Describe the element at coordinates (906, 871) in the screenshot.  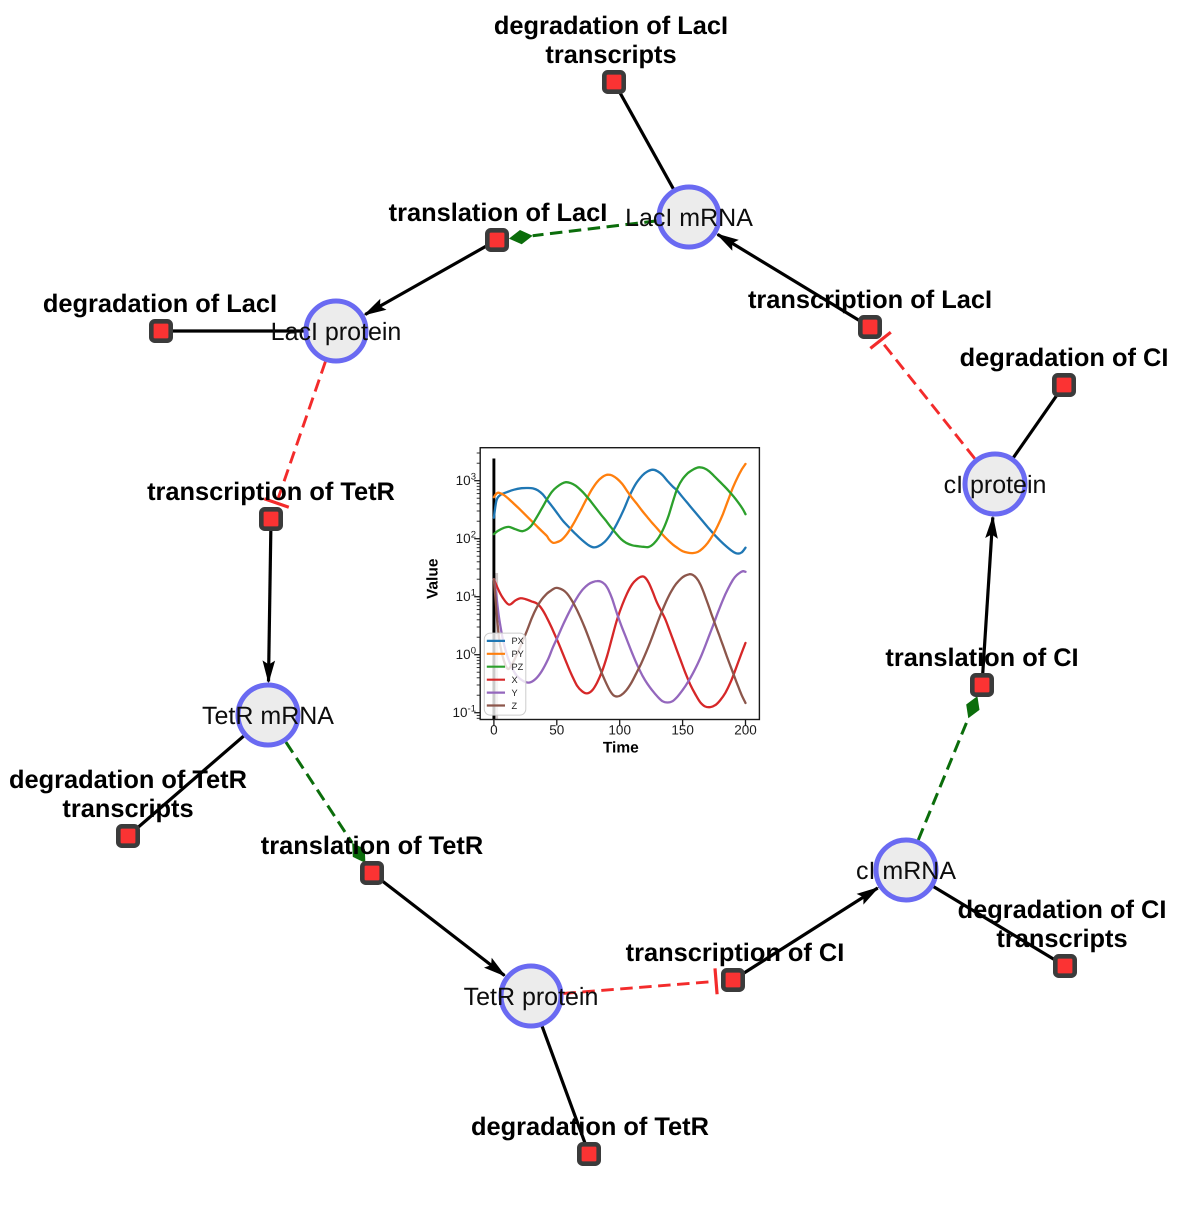
I see `svg-text: cI mRNA` at that location.